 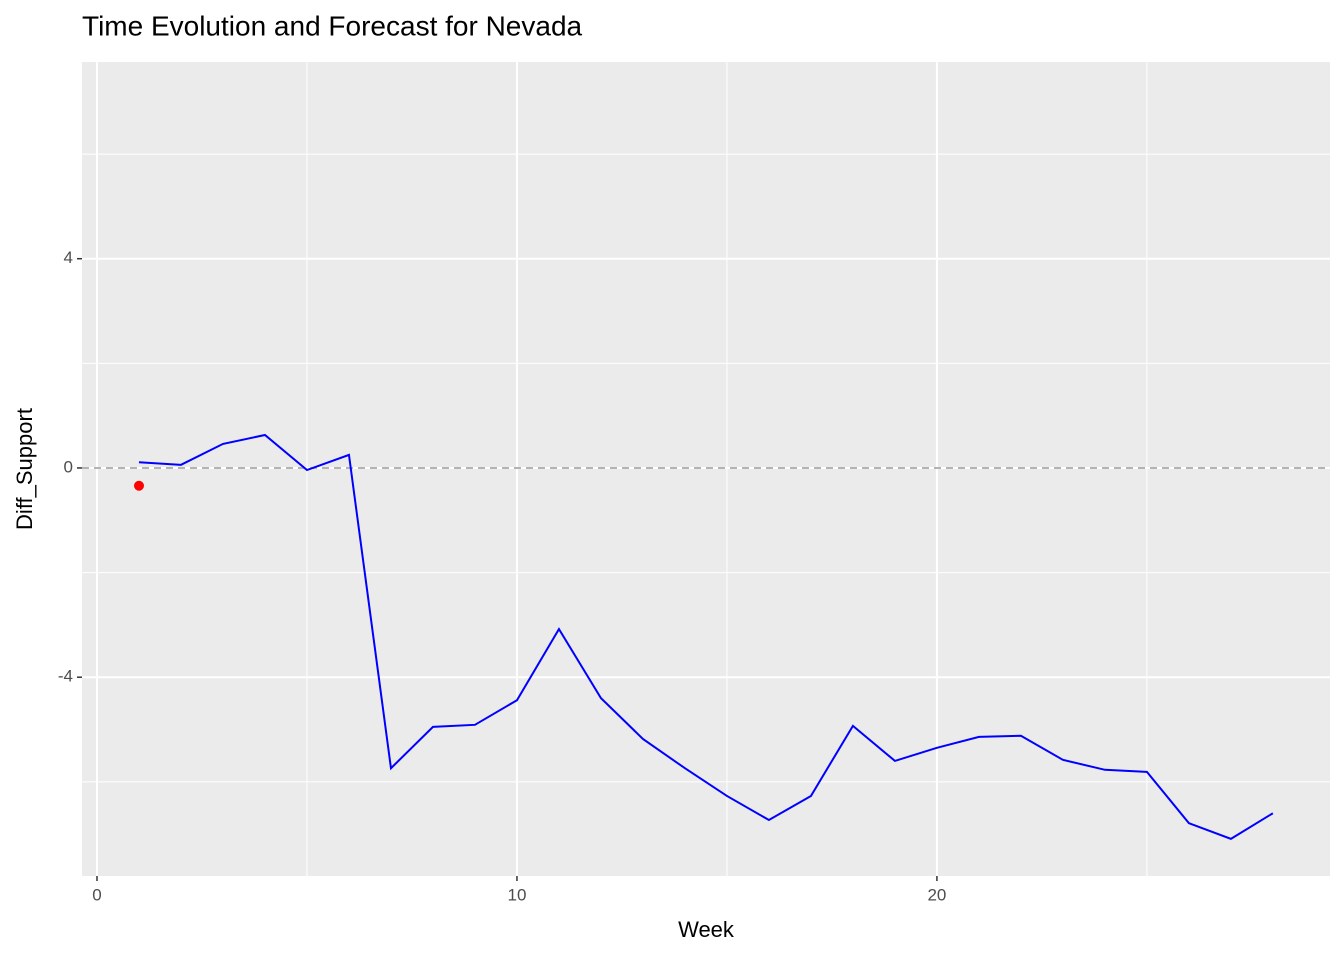 What do you see at coordinates (516, 894) in the screenshot?
I see `x-tick-label: 10` at bounding box center [516, 894].